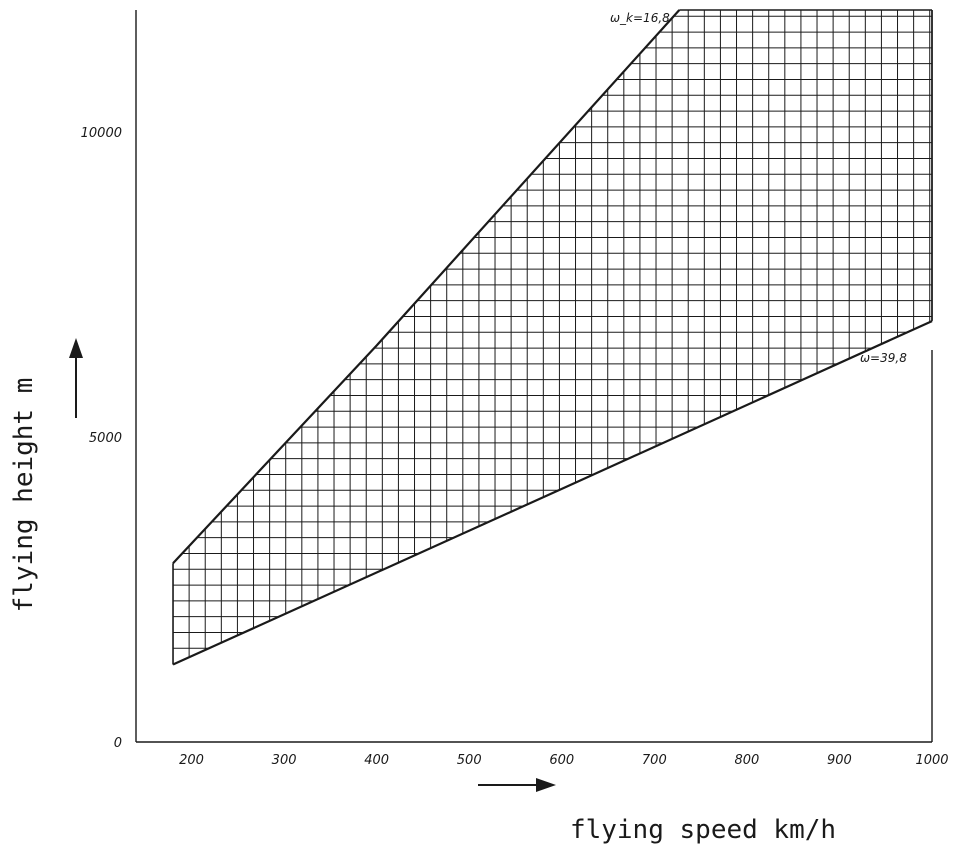 The width and height of the screenshot is (953, 848). What do you see at coordinates (546, 785) in the screenshot?
I see `x-arrow-head` at bounding box center [546, 785].